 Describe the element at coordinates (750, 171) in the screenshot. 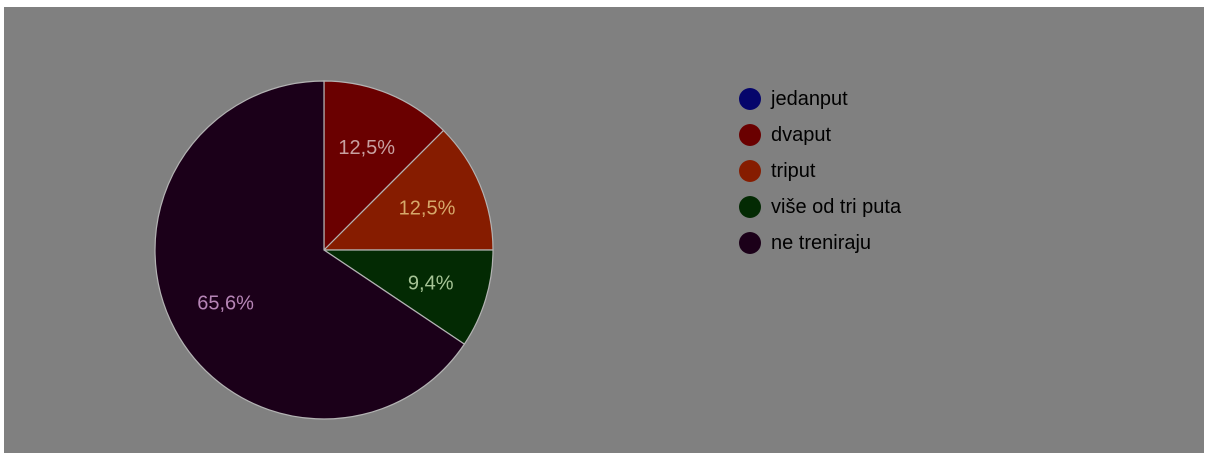

I see `legend-swatch-triput` at that location.